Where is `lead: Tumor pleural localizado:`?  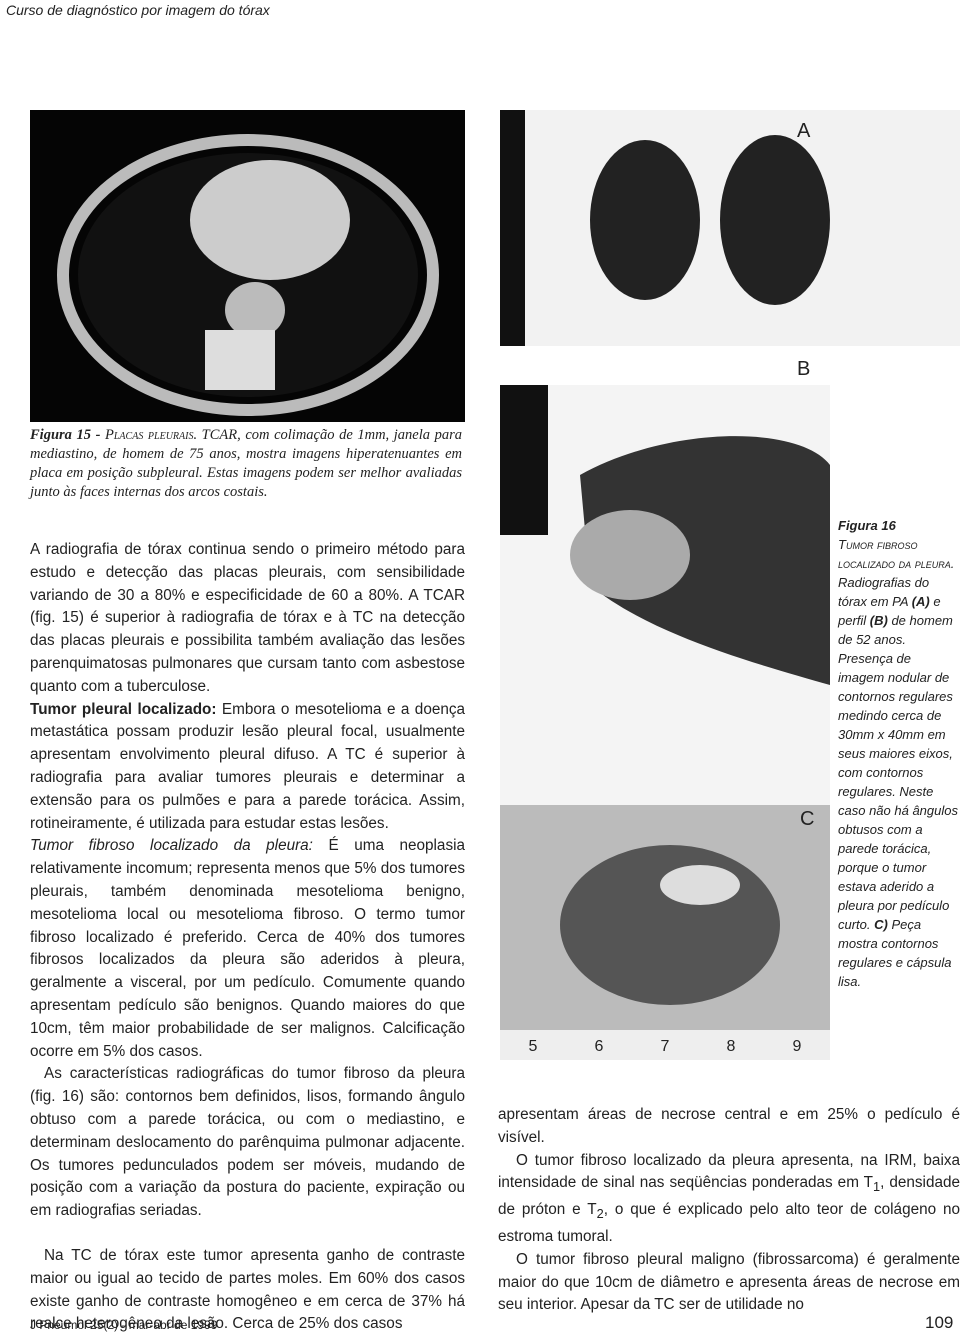
lead: Tumor pleural localizado: is located at coordinates (123, 709).